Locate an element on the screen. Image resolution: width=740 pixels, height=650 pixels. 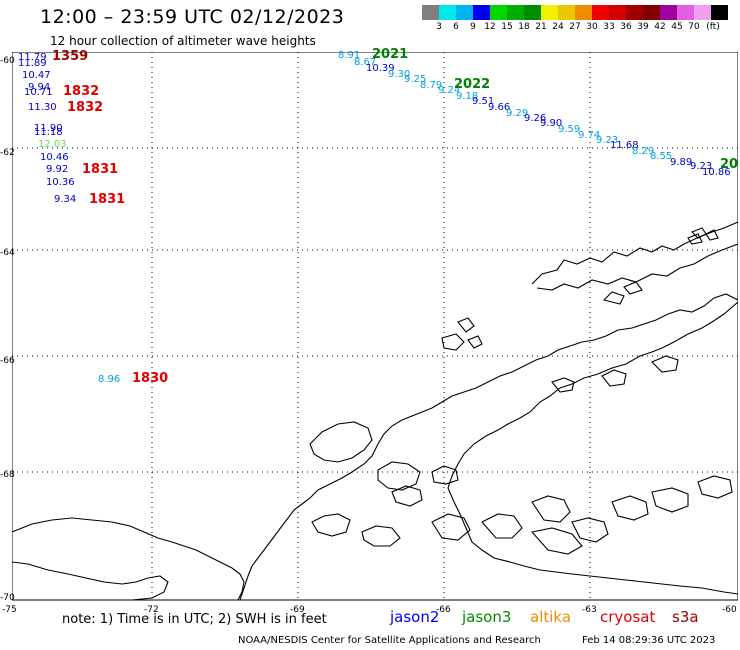
wave-height-value: 10.46 is located at coordinates (54, 157).